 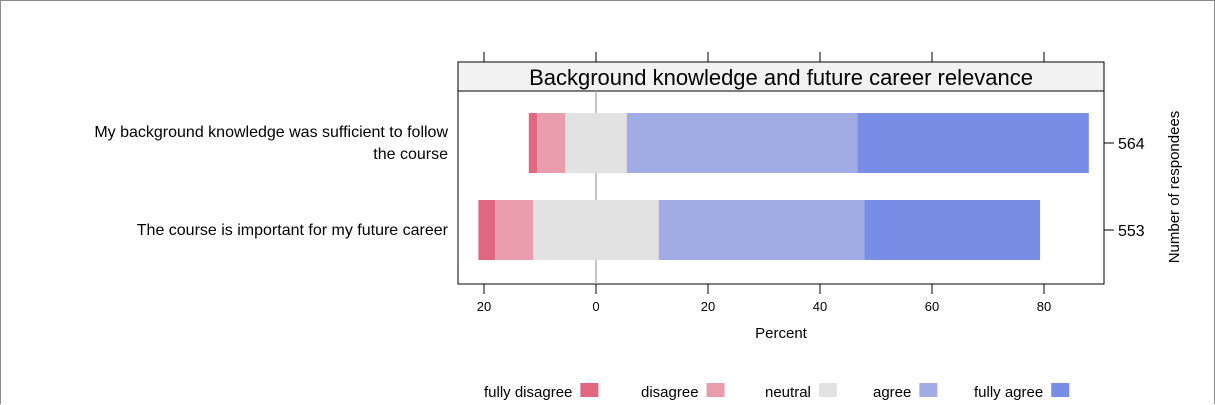 I want to click on category-label: the course, so click(x=410, y=154).